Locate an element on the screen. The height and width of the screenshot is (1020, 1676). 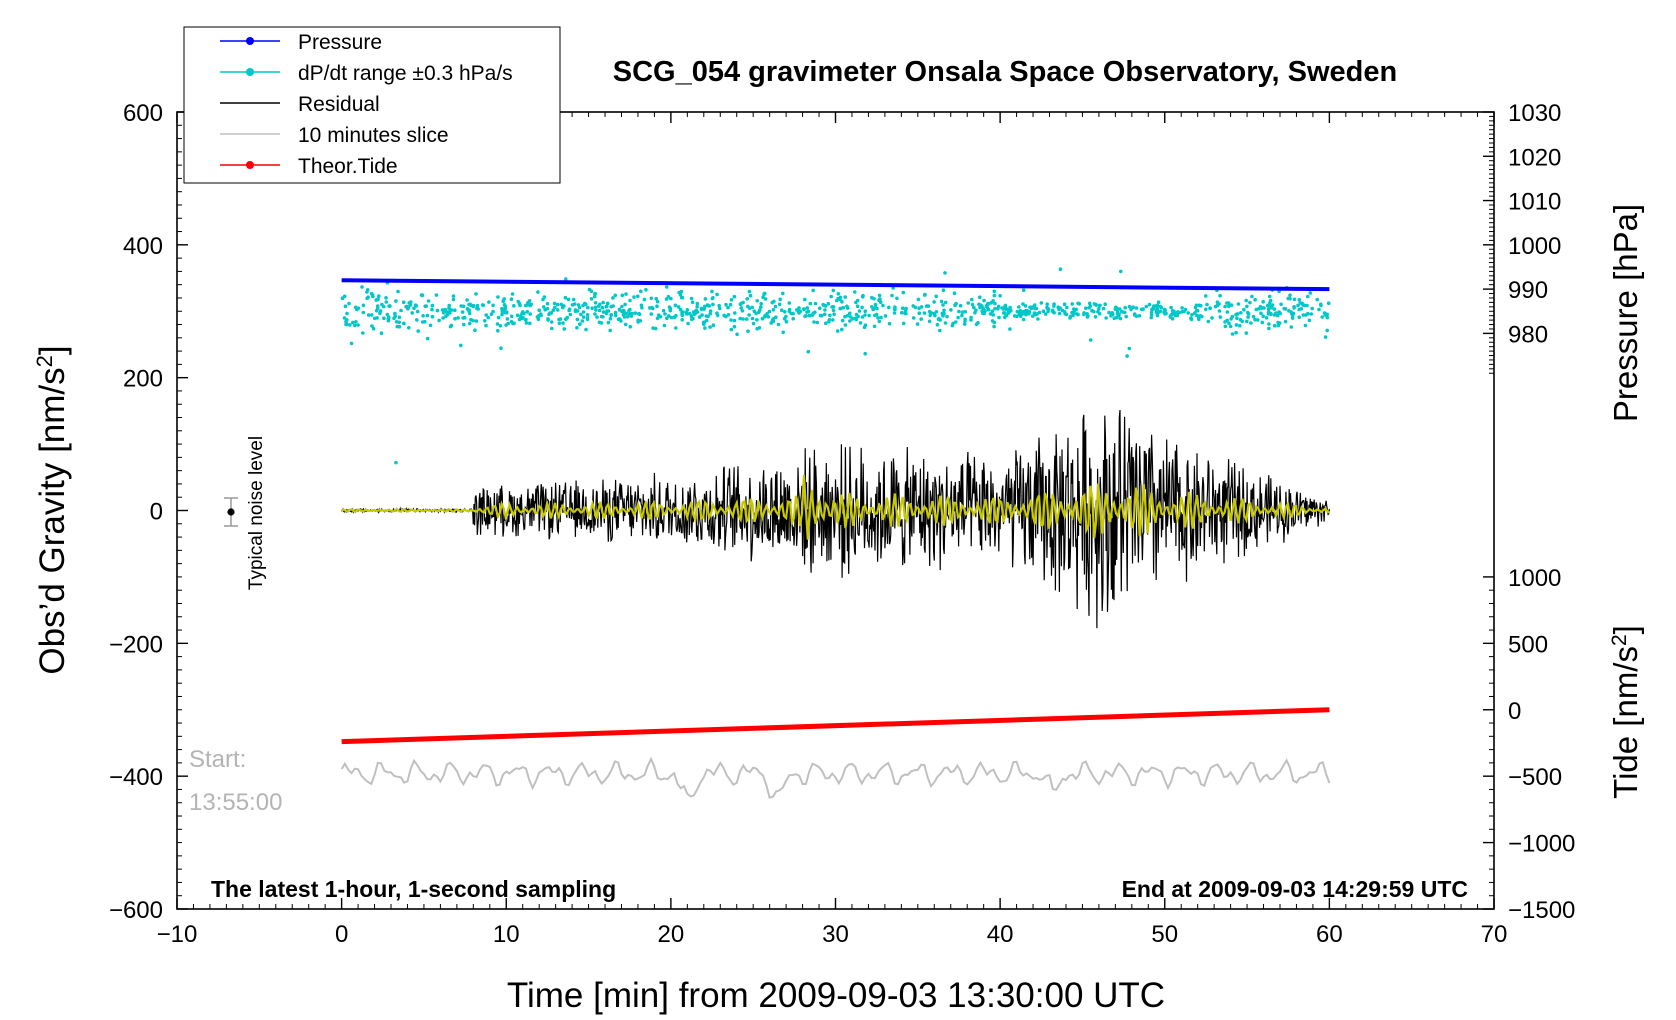
pressure-line is located at coordinates (835, 285).